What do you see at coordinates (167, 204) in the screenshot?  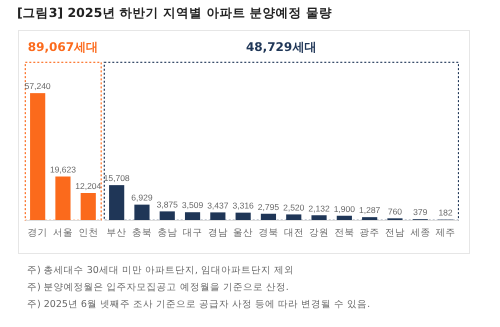 I see `data-label: 3,875` at bounding box center [167, 204].